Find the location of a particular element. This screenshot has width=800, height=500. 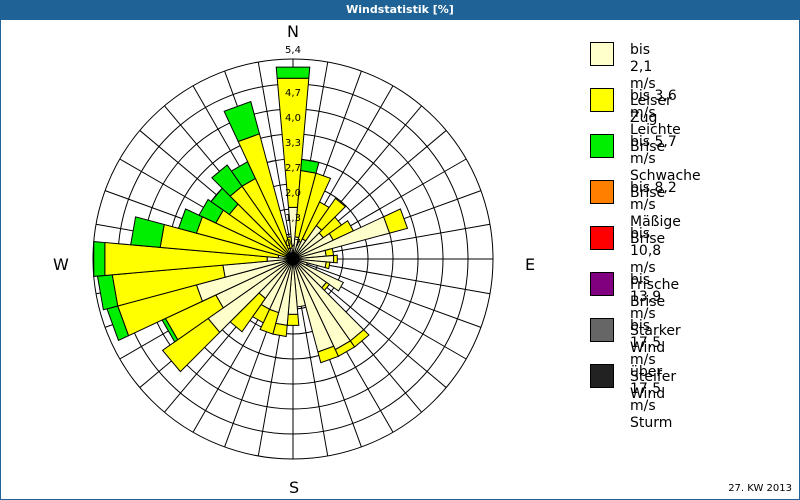

legend-range: bis 13,9 m/s is located at coordinates (646, 297).